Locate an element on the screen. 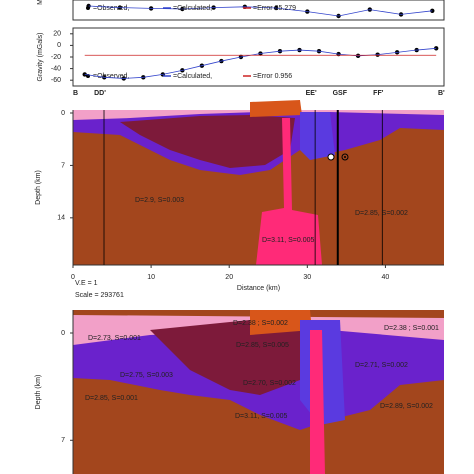 The width and height of the screenshot is (474, 474). profile-marker-label: DD' is located at coordinates (100, 93).